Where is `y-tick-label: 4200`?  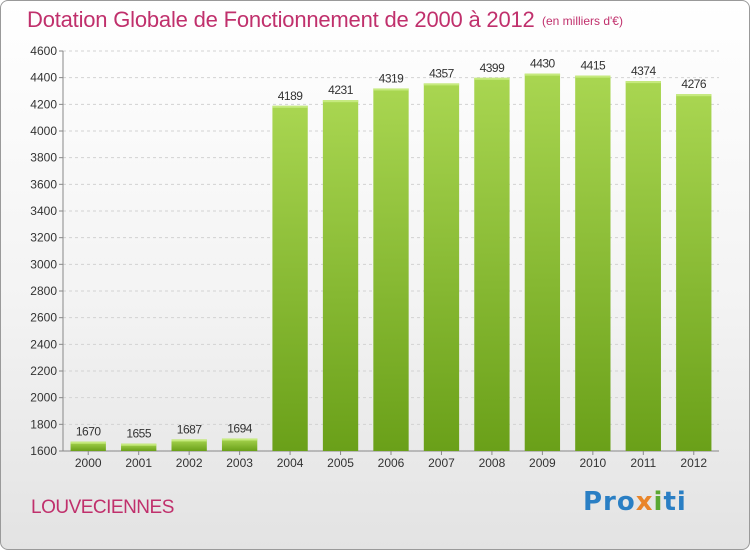
y-tick-label: 4200 is located at coordinates (43, 104).